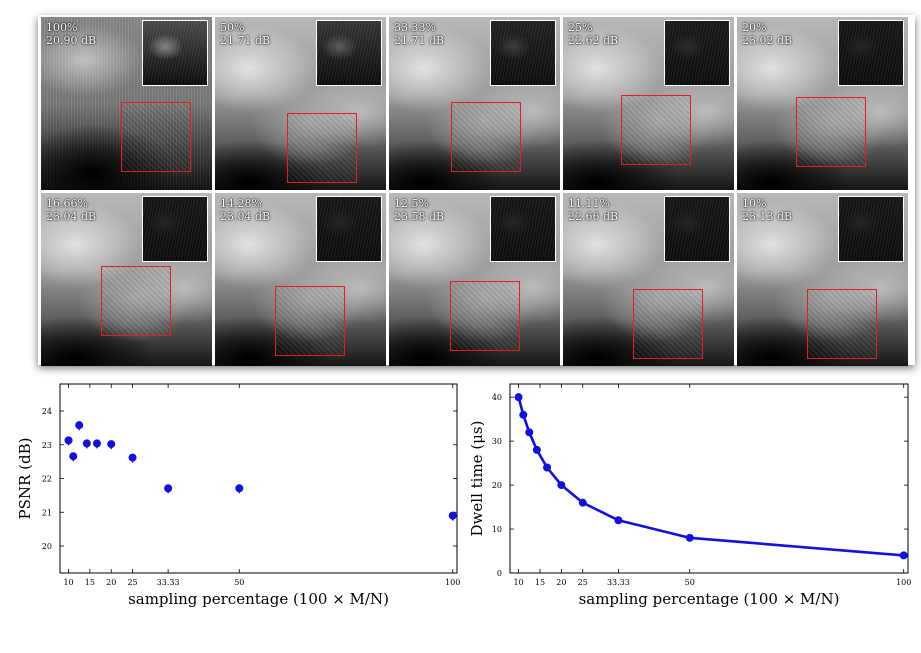 The width and height of the screenshot is (921, 653). Describe the element at coordinates (477, 479) in the screenshot. I see `y-axis-label: Dwell time (μs)` at that location.